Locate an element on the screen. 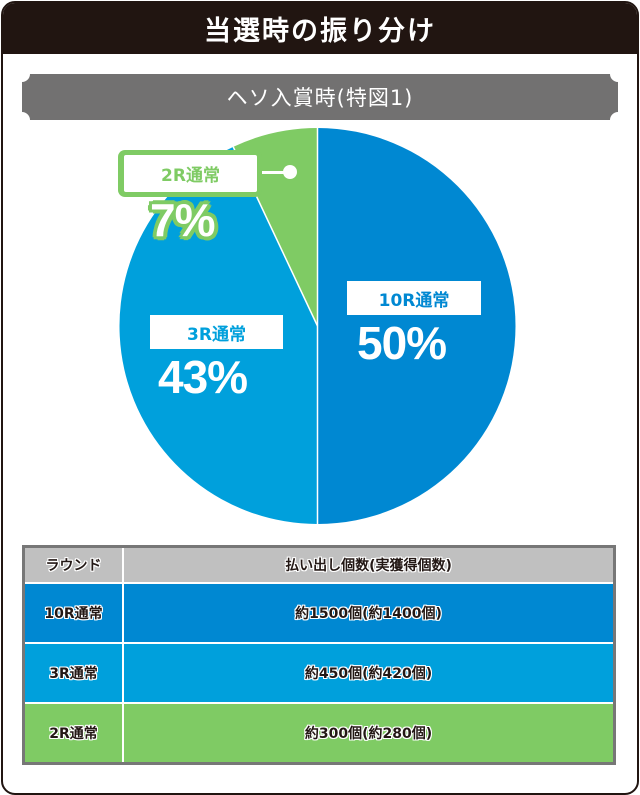  header-round: ラウンド is located at coordinates (73, 565).